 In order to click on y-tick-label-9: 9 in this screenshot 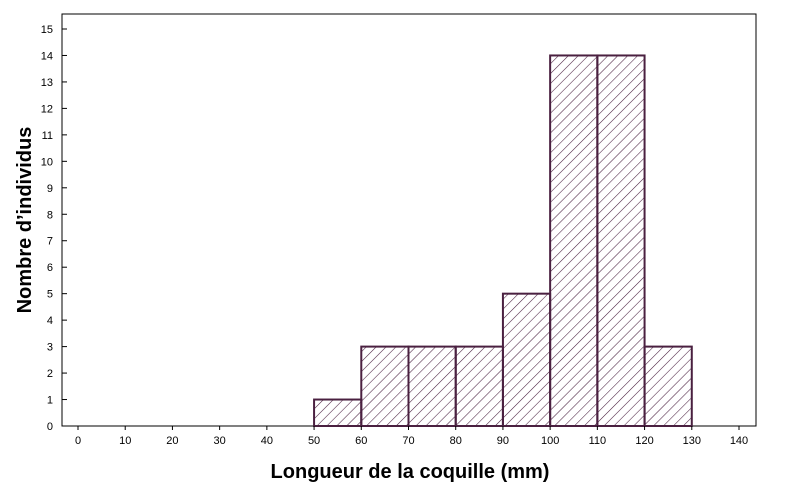, I will do `click(50, 189)`.